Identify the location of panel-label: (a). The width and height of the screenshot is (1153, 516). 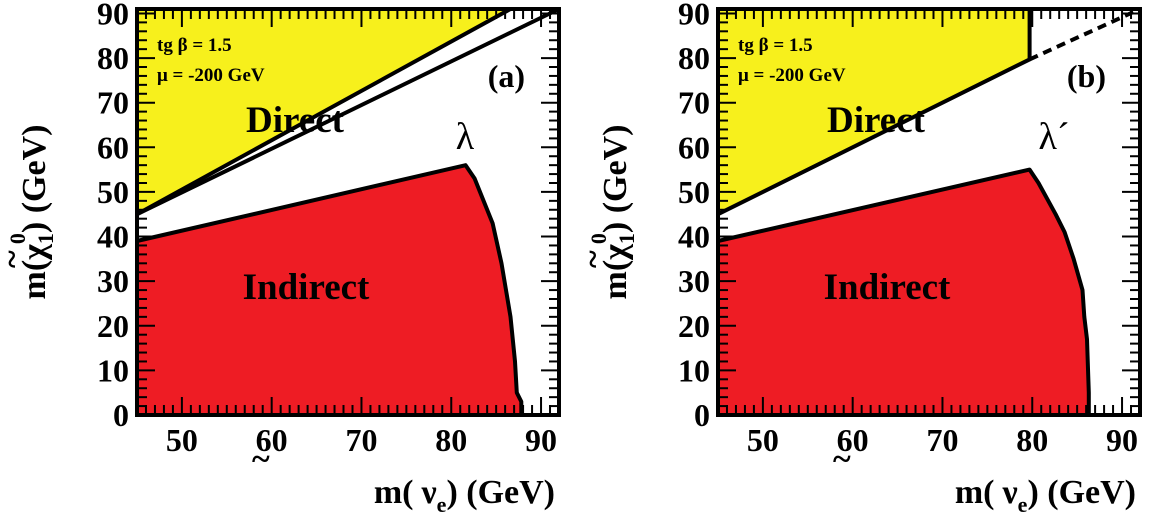
(506, 76).